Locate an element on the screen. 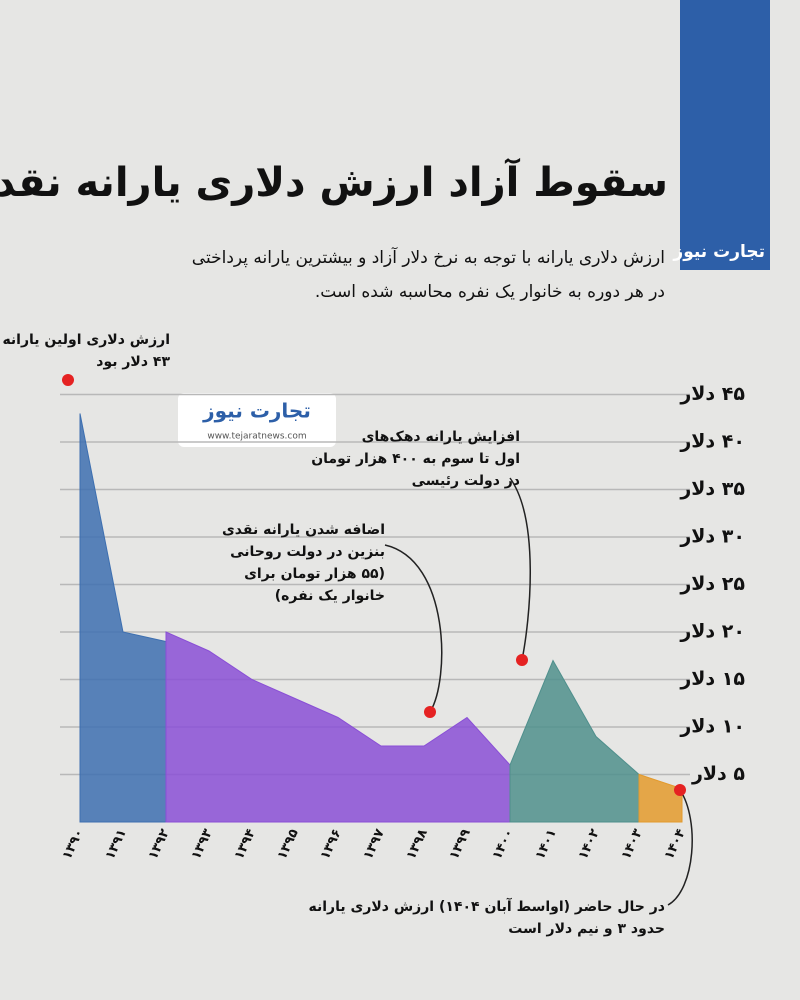 This screenshot has width=800, height=1000. annotation: اضافه شدن یارانه نقدی is located at coordinates (303, 530).